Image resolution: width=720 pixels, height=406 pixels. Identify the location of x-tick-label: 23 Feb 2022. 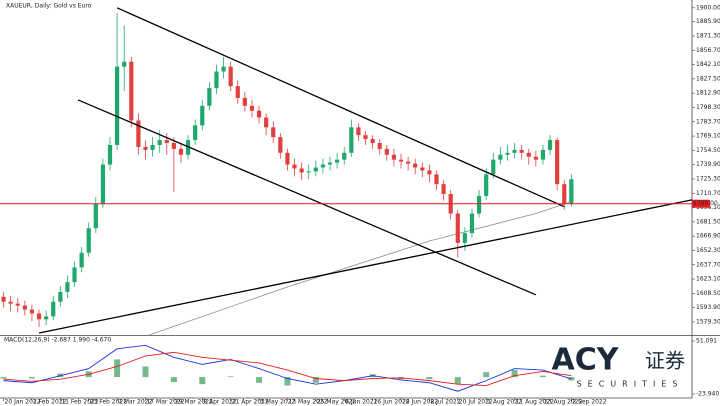
(109, 402).